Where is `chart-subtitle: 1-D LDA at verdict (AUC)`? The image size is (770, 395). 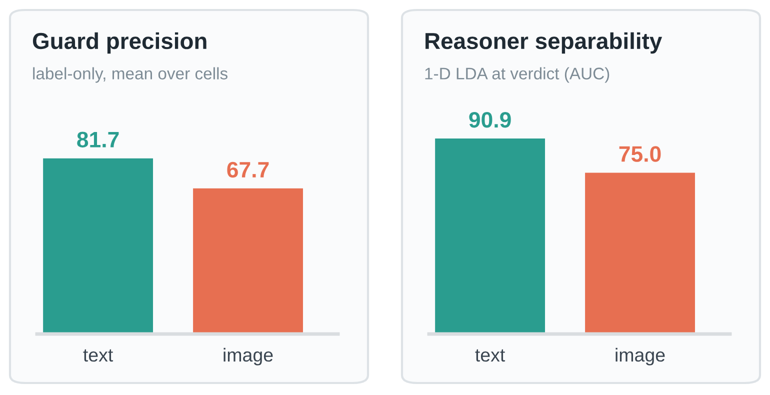
chart-subtitle: 1-D LDA at verdict (AUC) is located at coordinates (517, 75).